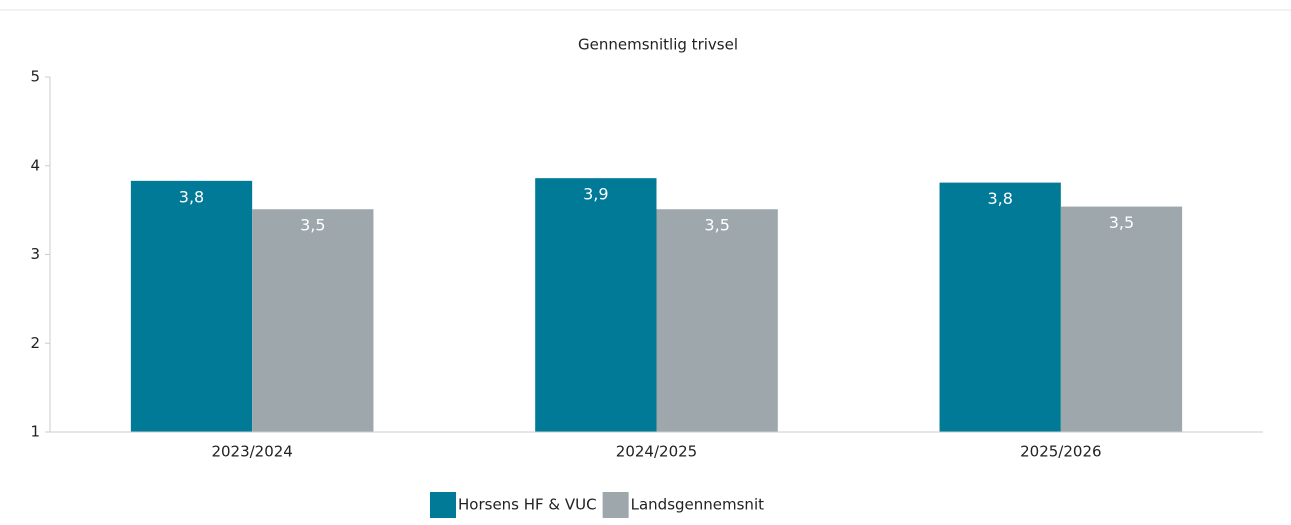 The width and height of the screenshot is (1291, 525). I want to click on x-tick-label: 2023/2024, so click(251, 452).